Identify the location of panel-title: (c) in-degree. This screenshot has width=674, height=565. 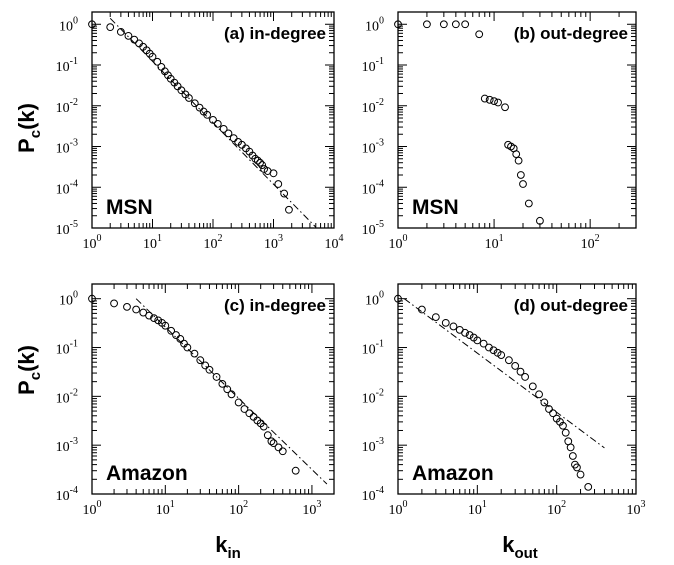
(275, 305).